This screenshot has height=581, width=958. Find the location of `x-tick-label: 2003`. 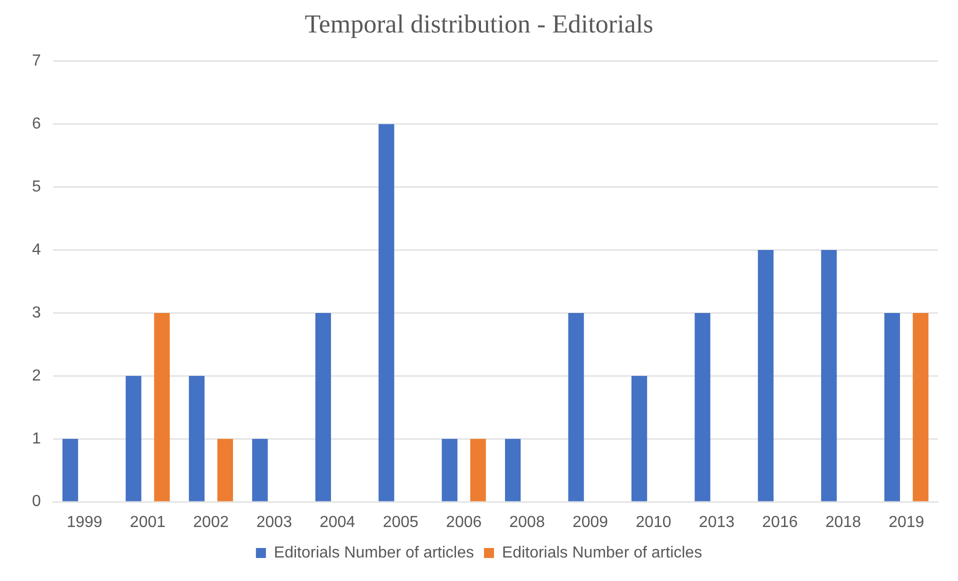

x-tick-label: 2003 is located at coordinates (274, 522).